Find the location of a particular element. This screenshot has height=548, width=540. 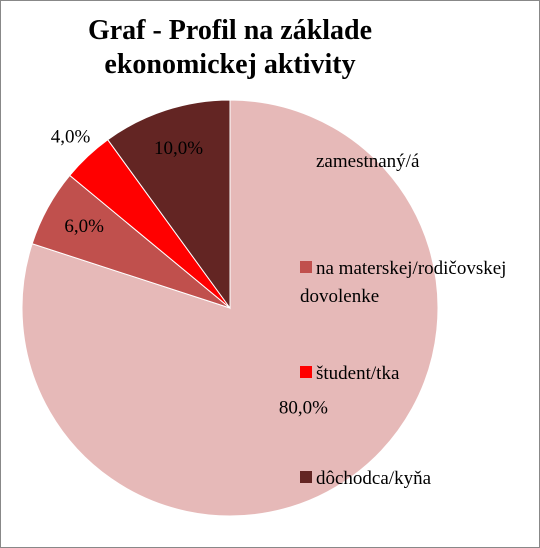

data-label: 4,0% is located at coordinates (71, 137).